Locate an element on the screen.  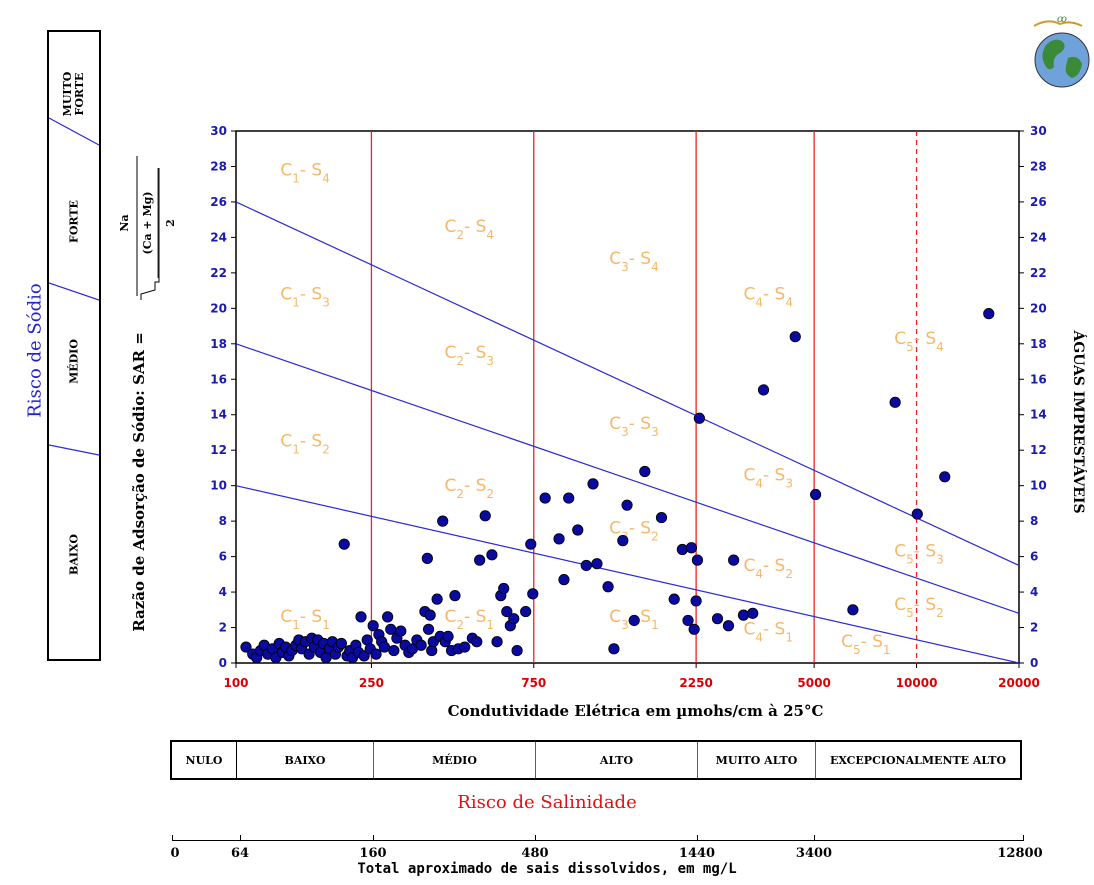
x-tick-label: 250 is located at coordinates (371, 683).